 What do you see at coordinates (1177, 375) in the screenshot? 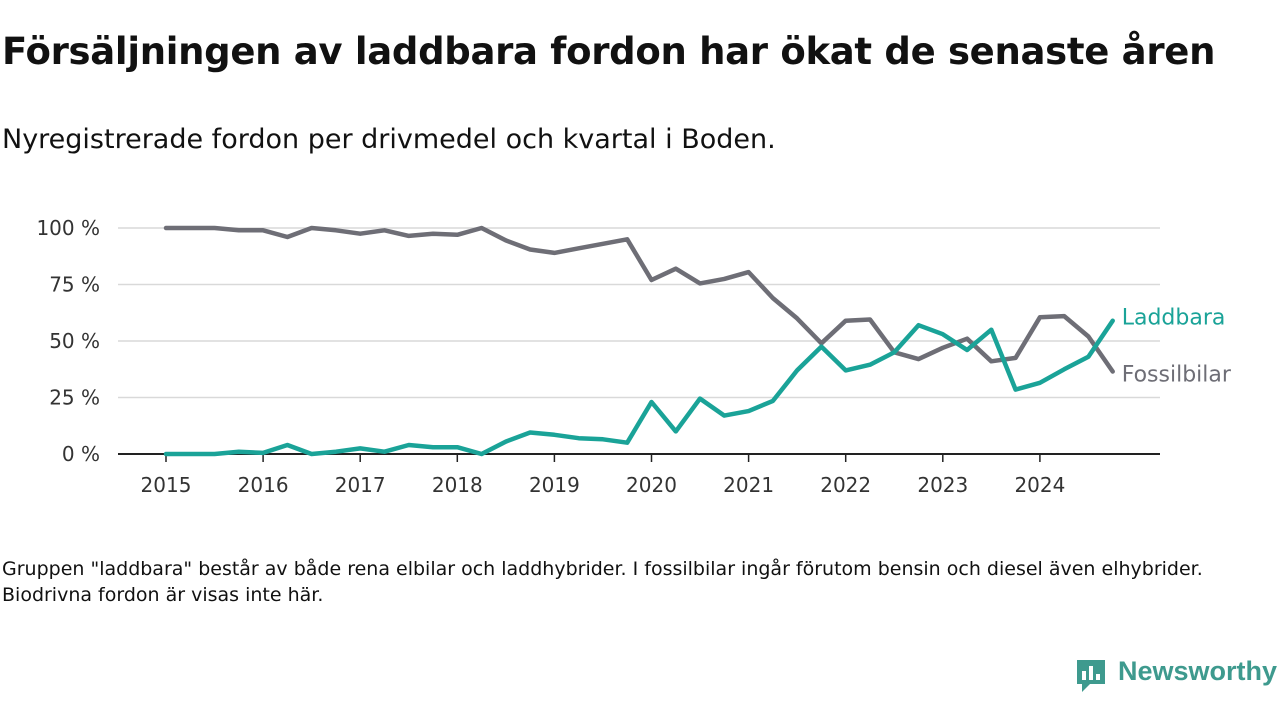
I see `series-label-fossilbilar: Fossilbilar` at bounding box center [1177, 375].